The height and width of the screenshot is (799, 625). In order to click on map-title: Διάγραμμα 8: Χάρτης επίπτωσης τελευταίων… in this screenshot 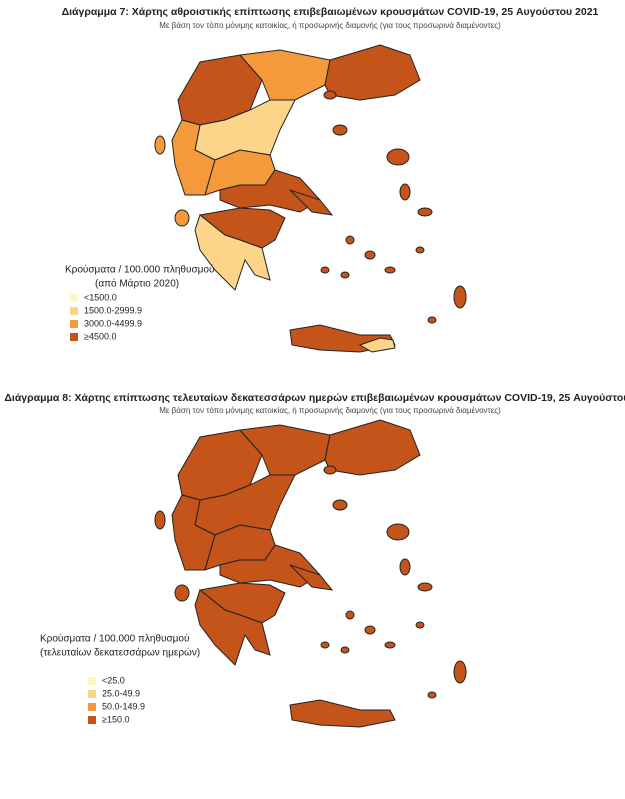, I will do `click(314, 398)`.